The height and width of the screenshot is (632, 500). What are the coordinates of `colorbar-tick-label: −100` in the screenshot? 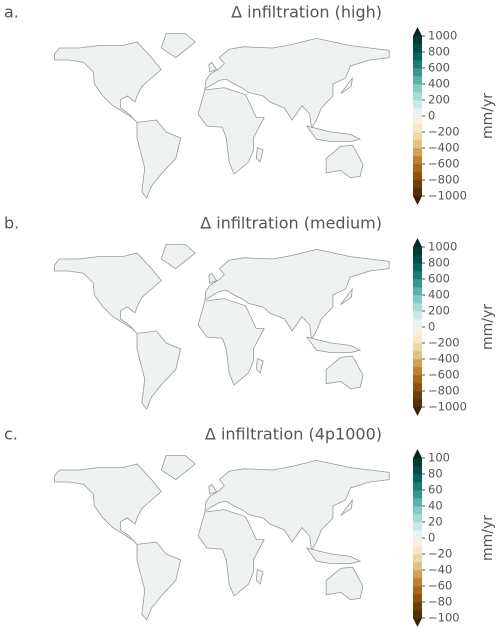 It's located at (444, 618).